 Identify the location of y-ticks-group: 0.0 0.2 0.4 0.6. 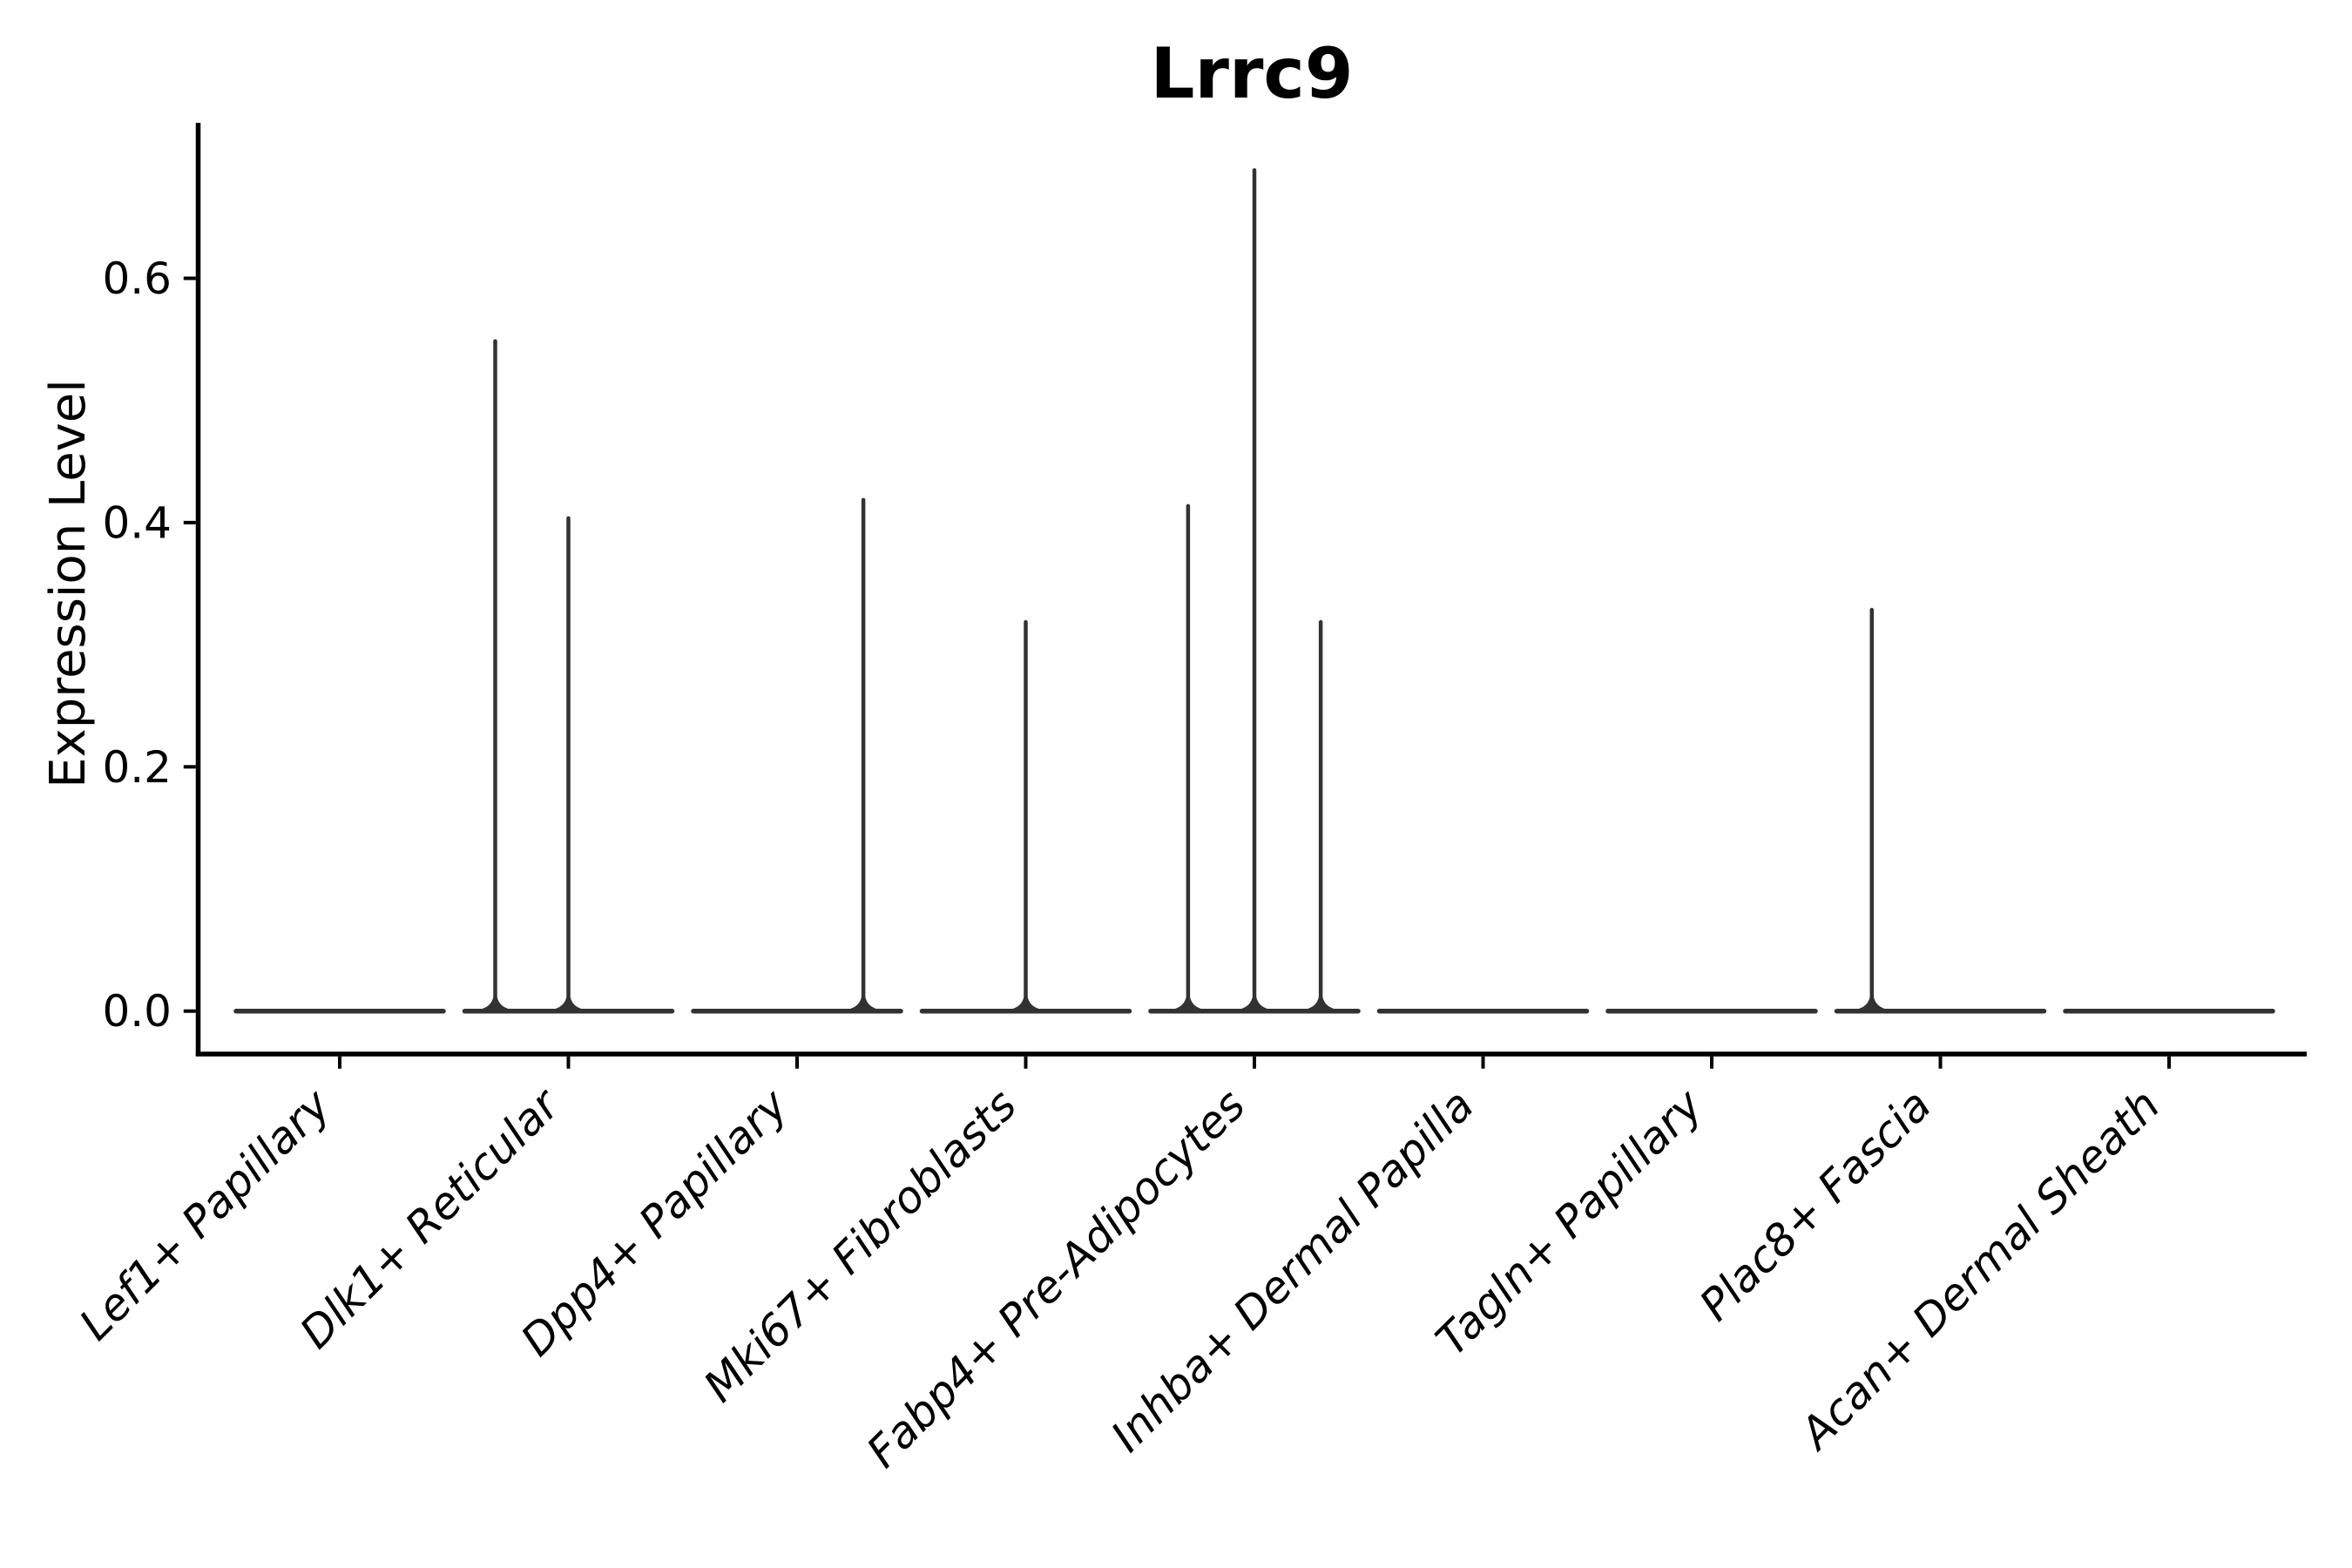
(149, 645).